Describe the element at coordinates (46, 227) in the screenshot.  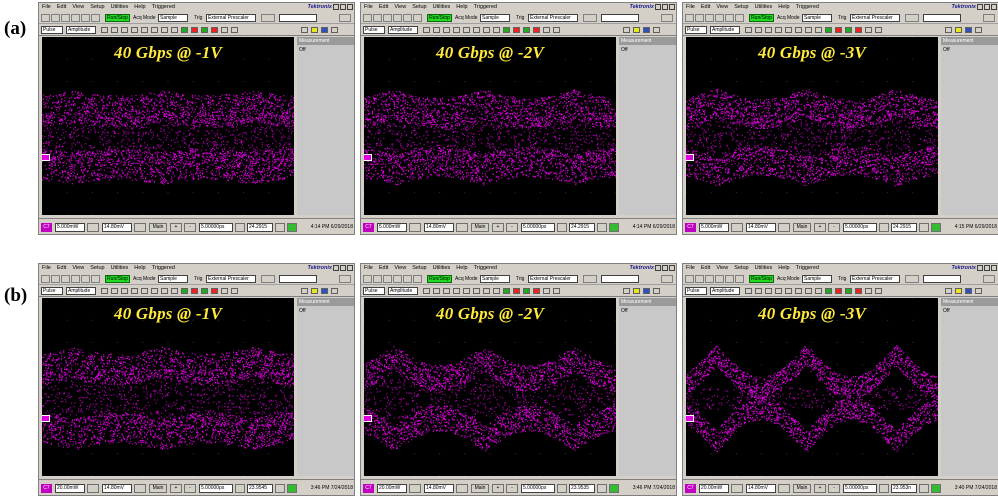
I see `channel-button: C7` at that location.